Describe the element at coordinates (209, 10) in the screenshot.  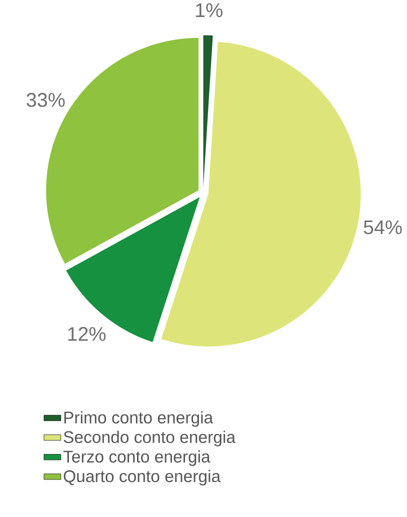
I see `data-label: 1%` at that location.